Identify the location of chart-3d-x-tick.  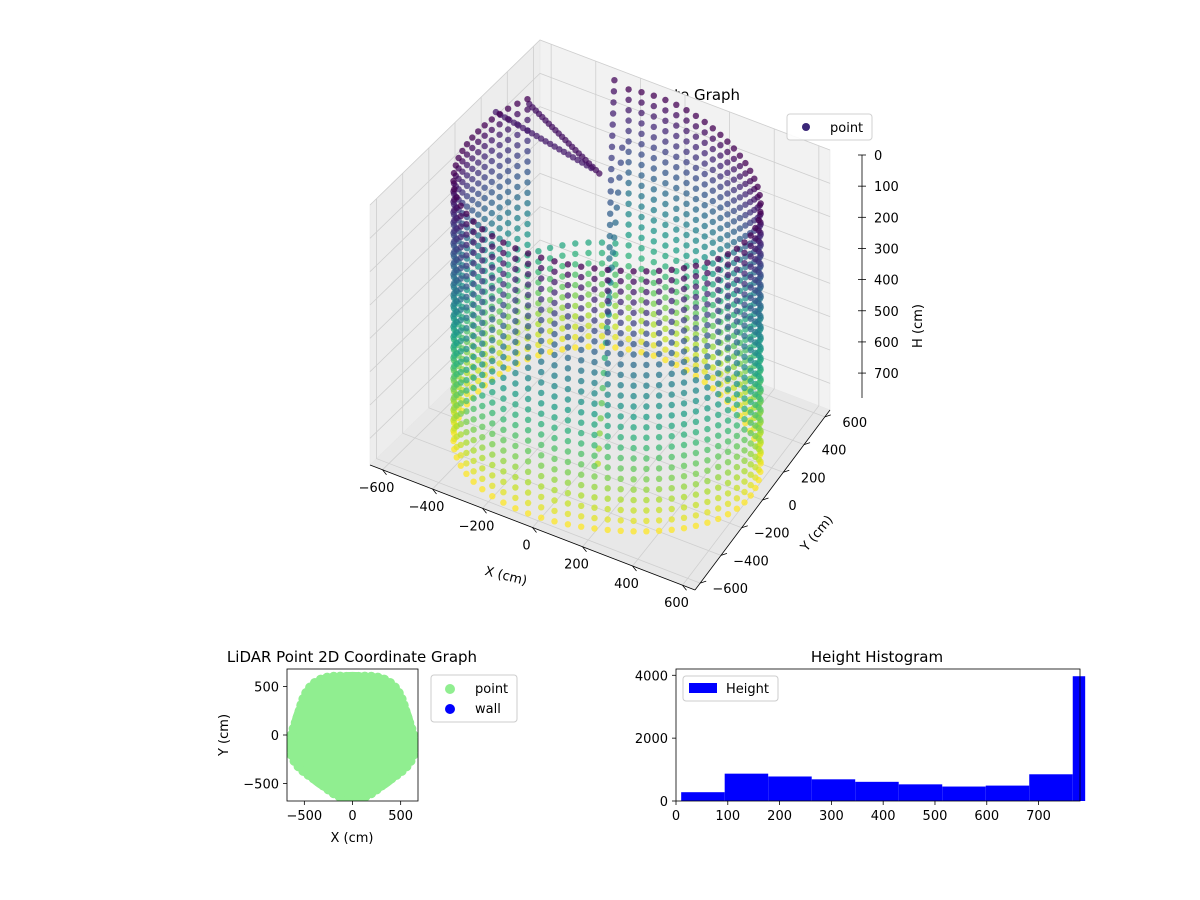
(584, 549).